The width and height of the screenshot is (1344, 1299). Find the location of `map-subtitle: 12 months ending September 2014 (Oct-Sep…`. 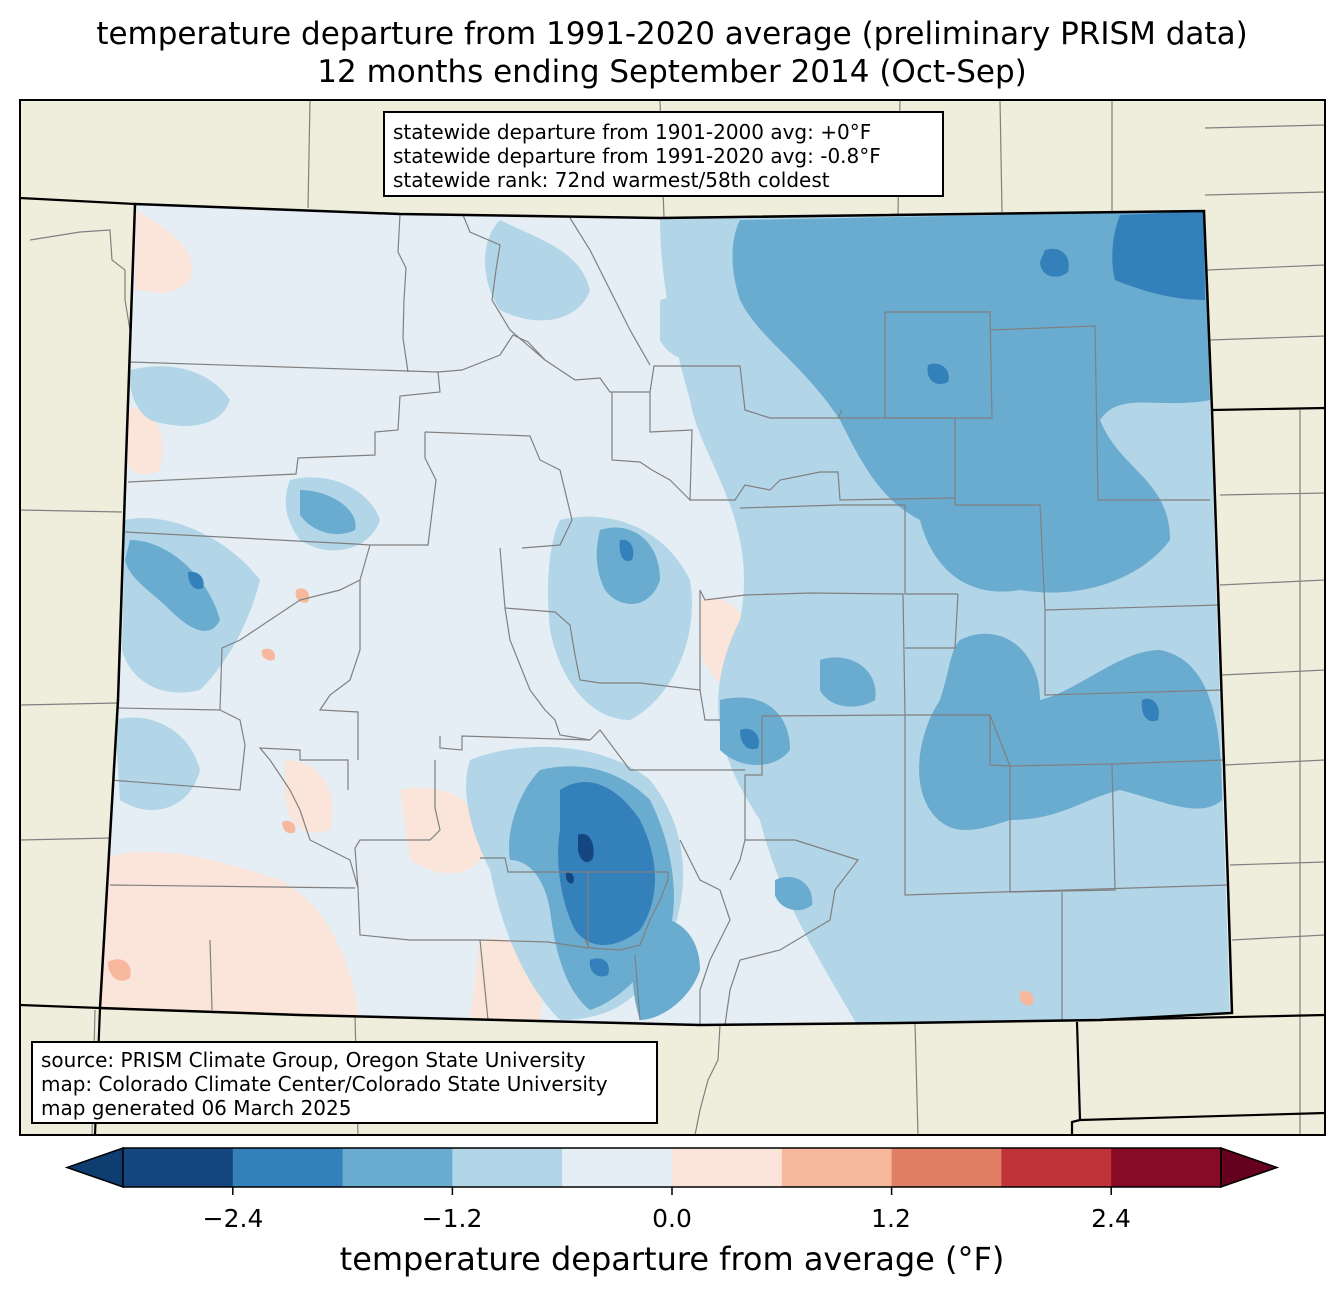

map-subtitle: 12 months ending September 2014 (Oct-Sep… is located at coordinates (672, 72).